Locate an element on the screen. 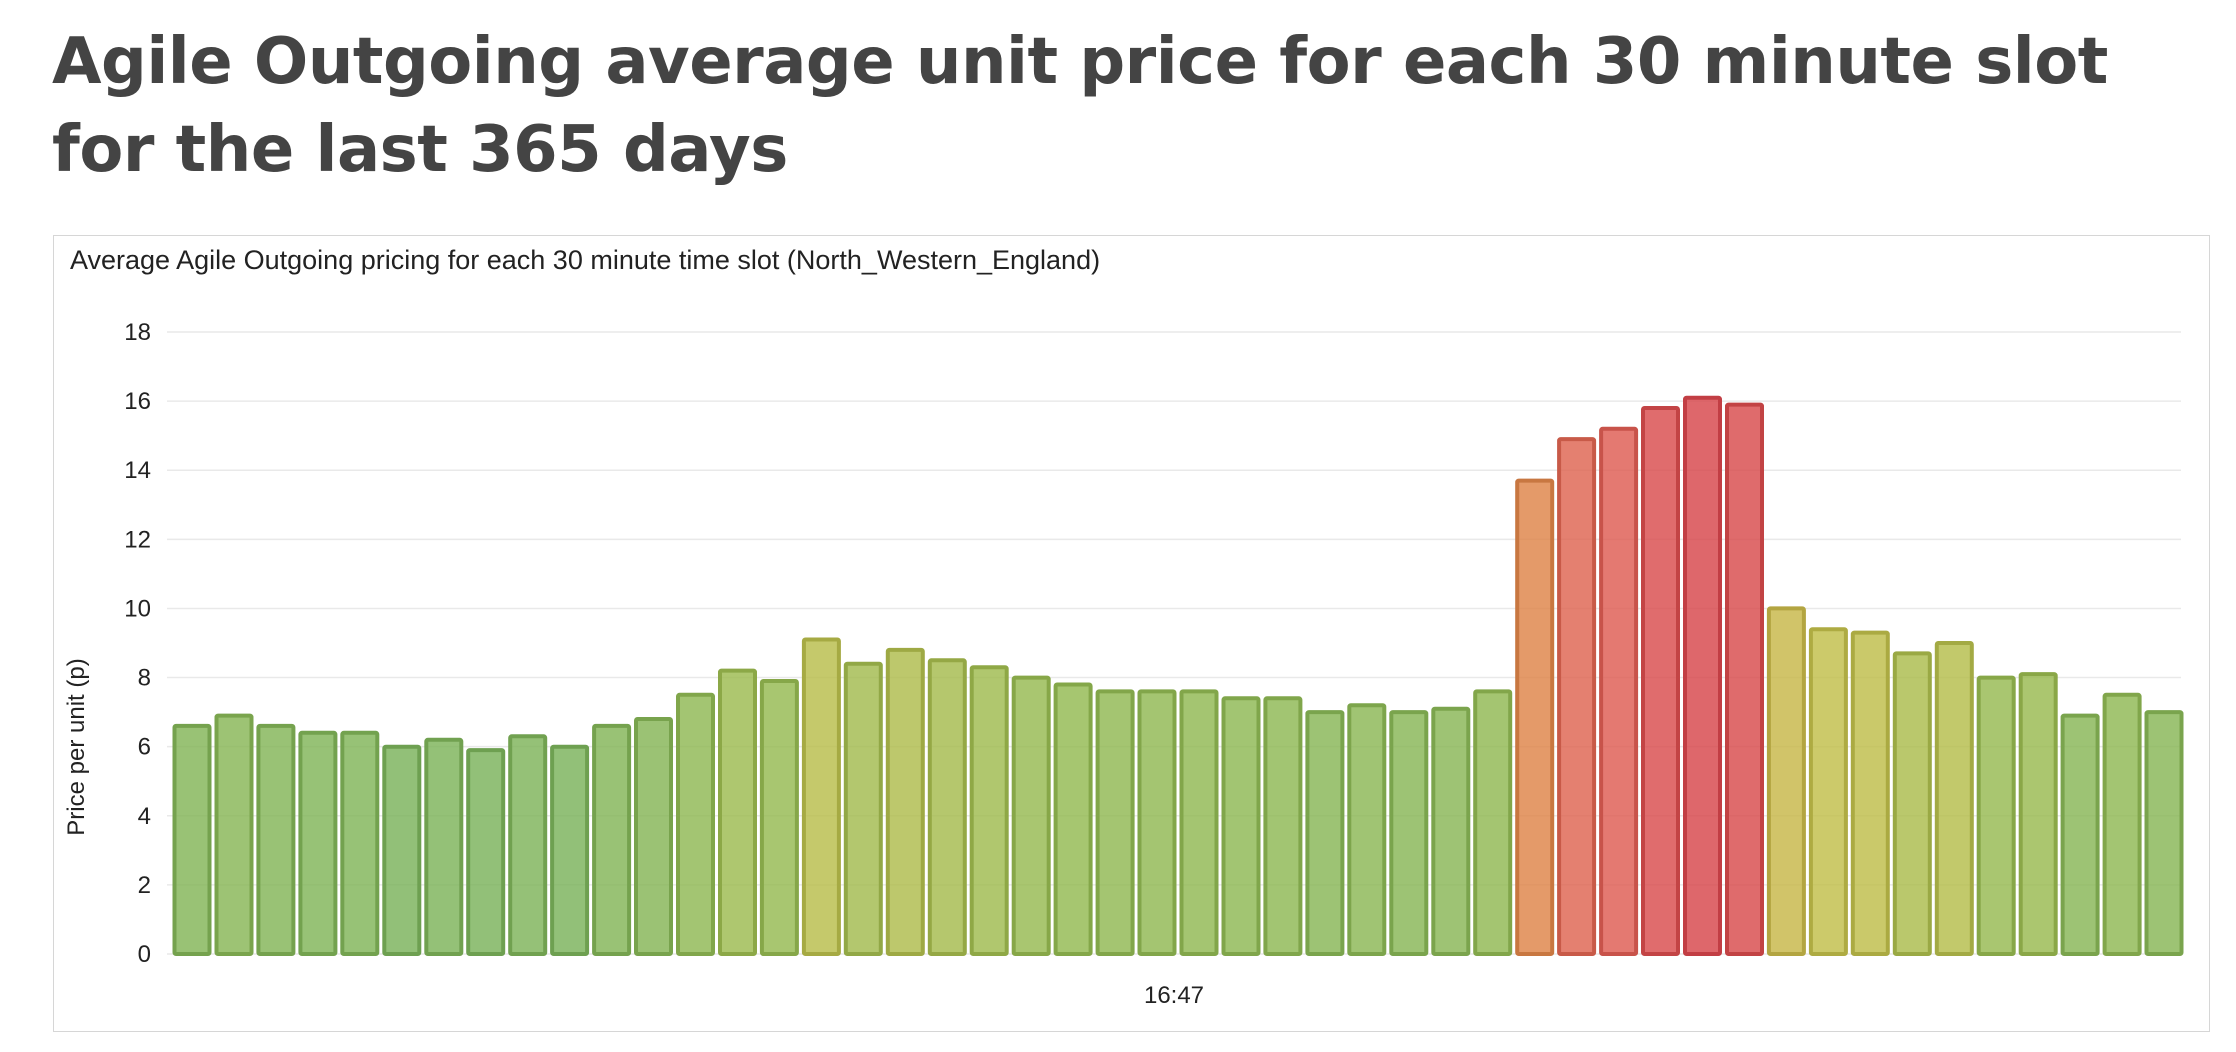 This screenshot has width=2236, height=1052. y-tick-label: 14 is located at coordinates (137, 470).